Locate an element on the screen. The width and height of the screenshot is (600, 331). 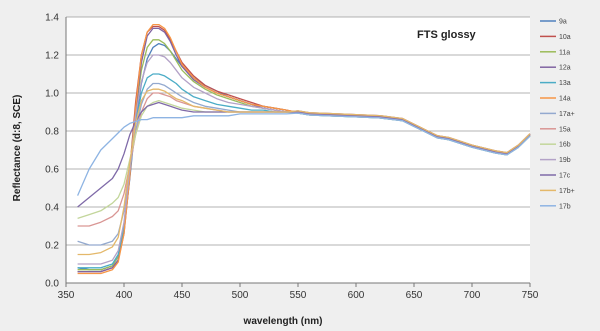
legend-label: 17a+ is located at coordinates (567, 114).